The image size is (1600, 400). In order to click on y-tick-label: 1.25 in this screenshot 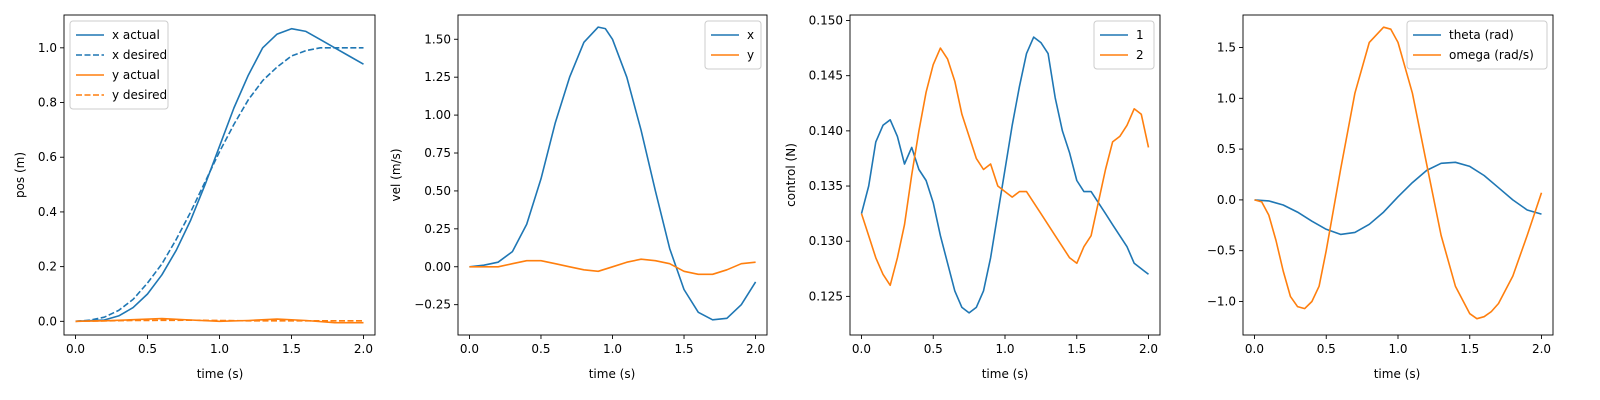, I will do `click(437, 77)`.